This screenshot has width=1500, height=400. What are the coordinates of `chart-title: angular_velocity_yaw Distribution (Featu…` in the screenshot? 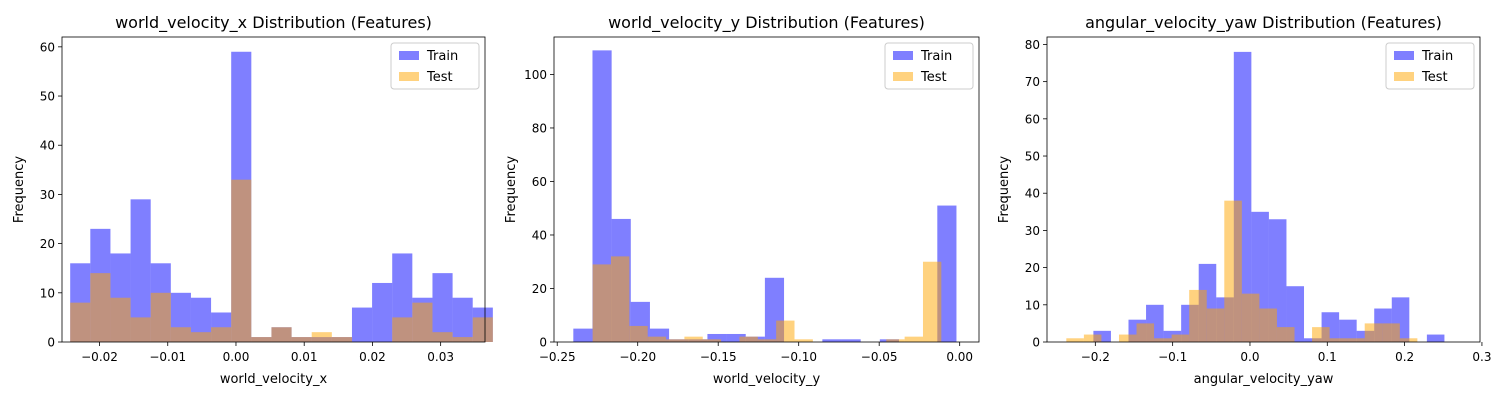 It's located at (1263, 23).